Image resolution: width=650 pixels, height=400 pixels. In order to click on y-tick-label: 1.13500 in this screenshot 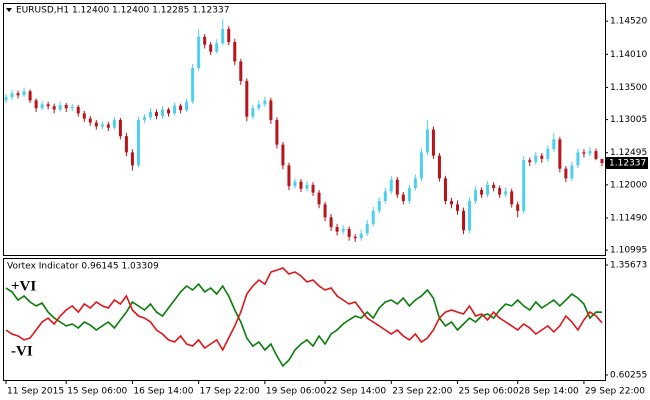, I will do `click(628, 88)`.